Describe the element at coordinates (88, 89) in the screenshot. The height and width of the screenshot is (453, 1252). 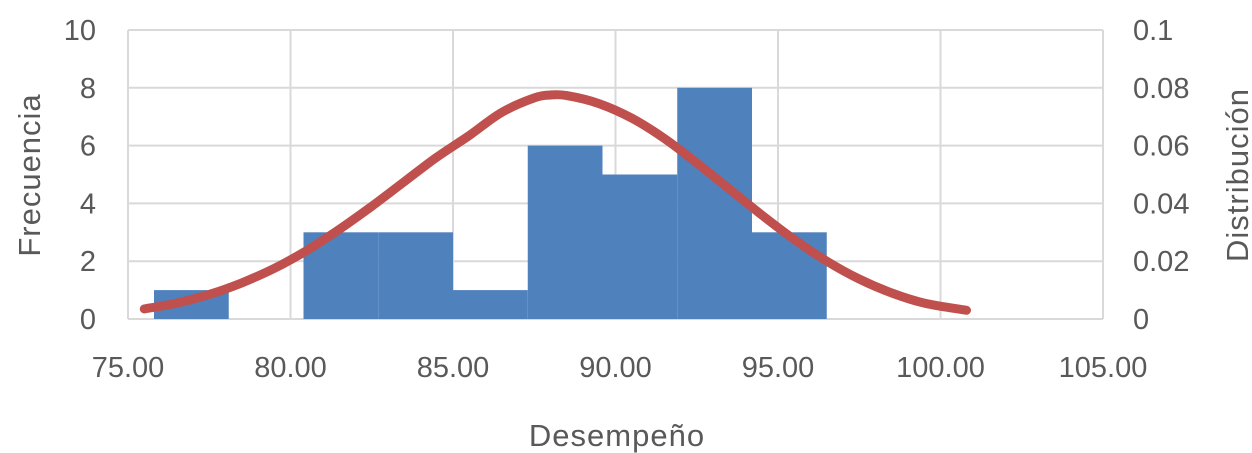
I see `y-tick-label: 8` at that location.